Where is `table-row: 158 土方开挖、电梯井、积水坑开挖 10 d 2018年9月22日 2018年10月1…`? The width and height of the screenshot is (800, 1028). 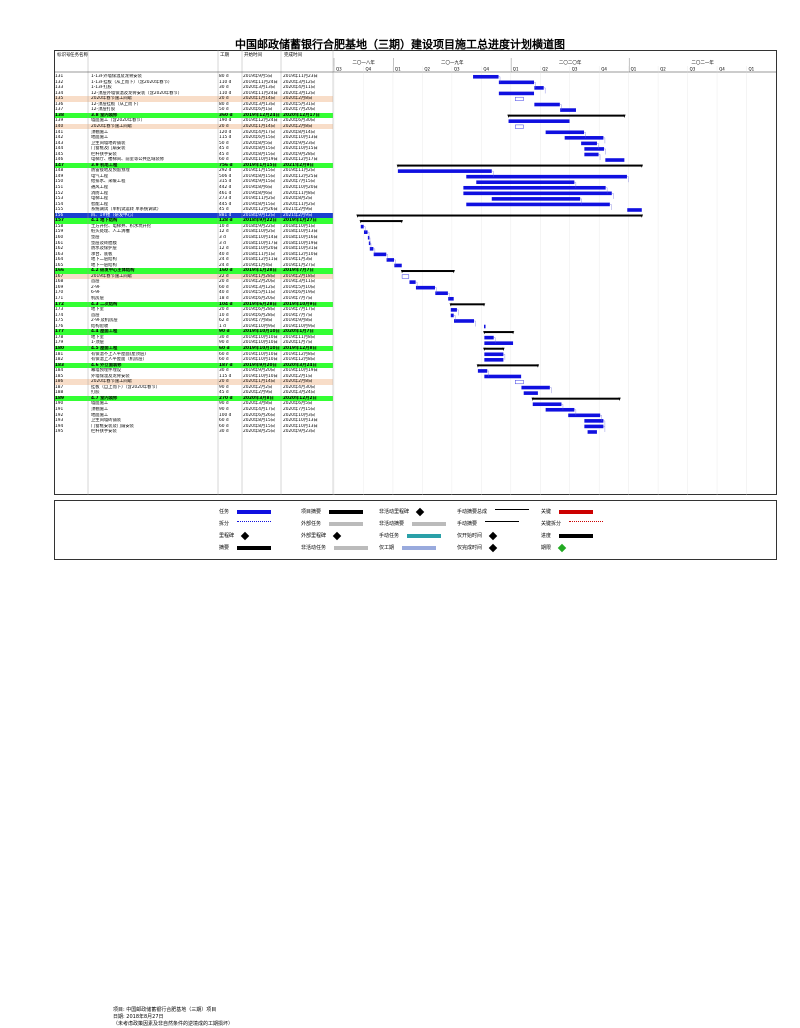
table-row: 158 土方开挖、电梯井、积水坑开挖 10 d 2018年9月22日 2018年10月1… is located at coordinates (194, 227).